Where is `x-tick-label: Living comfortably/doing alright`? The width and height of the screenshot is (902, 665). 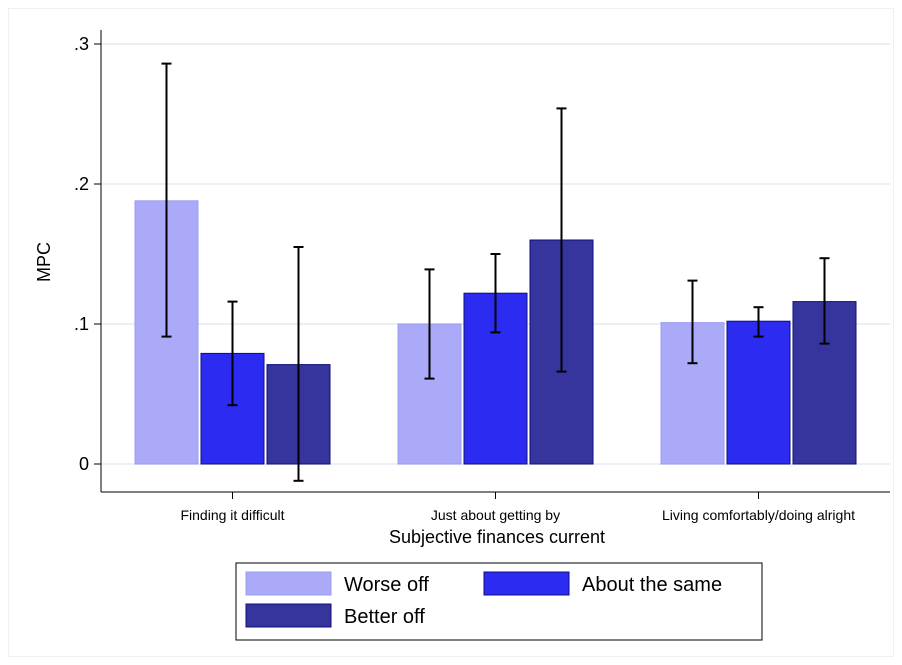
x-tick-label: Living comfortably/doing alright is located at coordinates (758, 515).